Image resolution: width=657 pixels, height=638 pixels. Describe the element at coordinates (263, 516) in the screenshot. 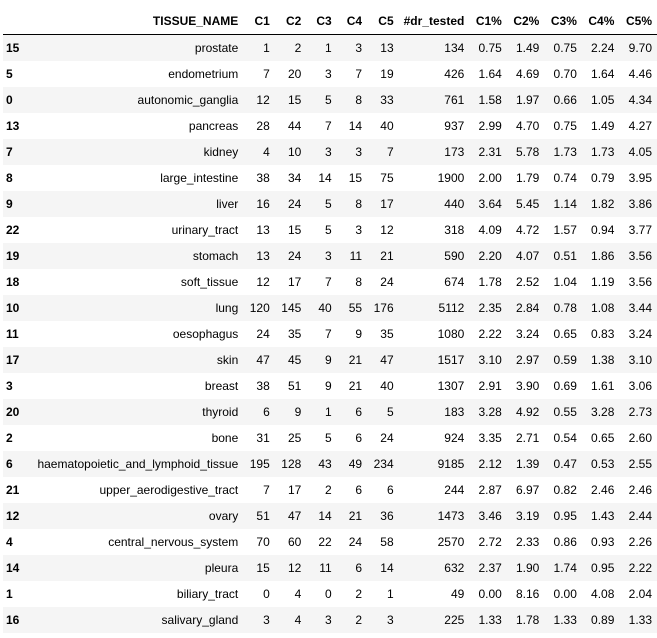

I see `c1-cell: 51` at that location.